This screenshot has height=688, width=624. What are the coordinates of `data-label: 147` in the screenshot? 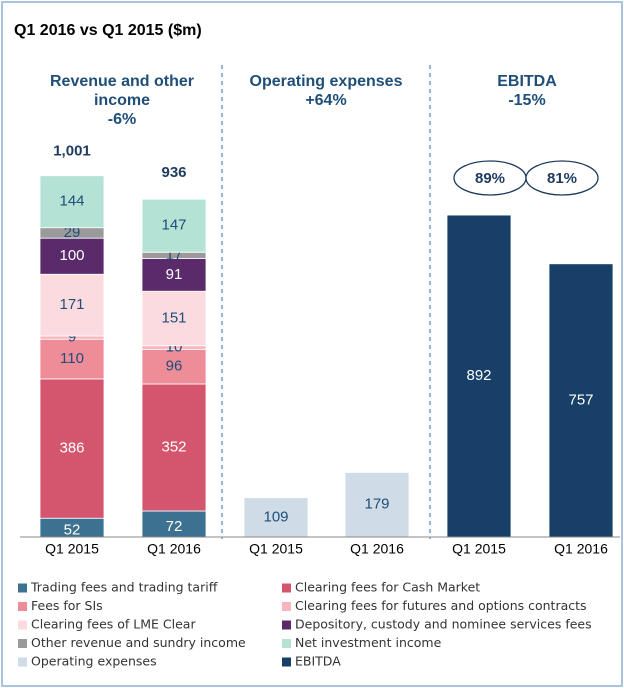 It's located at (173, 225).